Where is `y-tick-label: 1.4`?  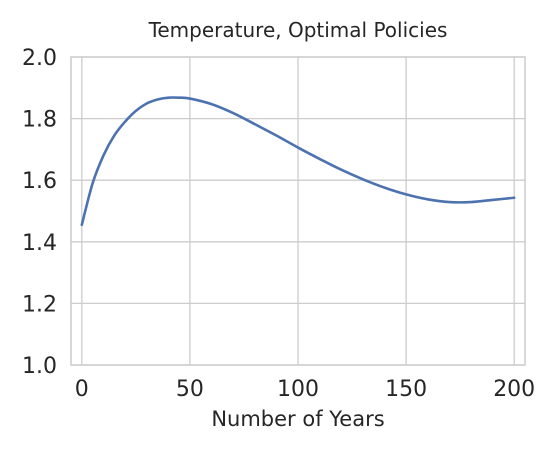
y-tick-label: 1.4 is located at coordinates (39, 243).